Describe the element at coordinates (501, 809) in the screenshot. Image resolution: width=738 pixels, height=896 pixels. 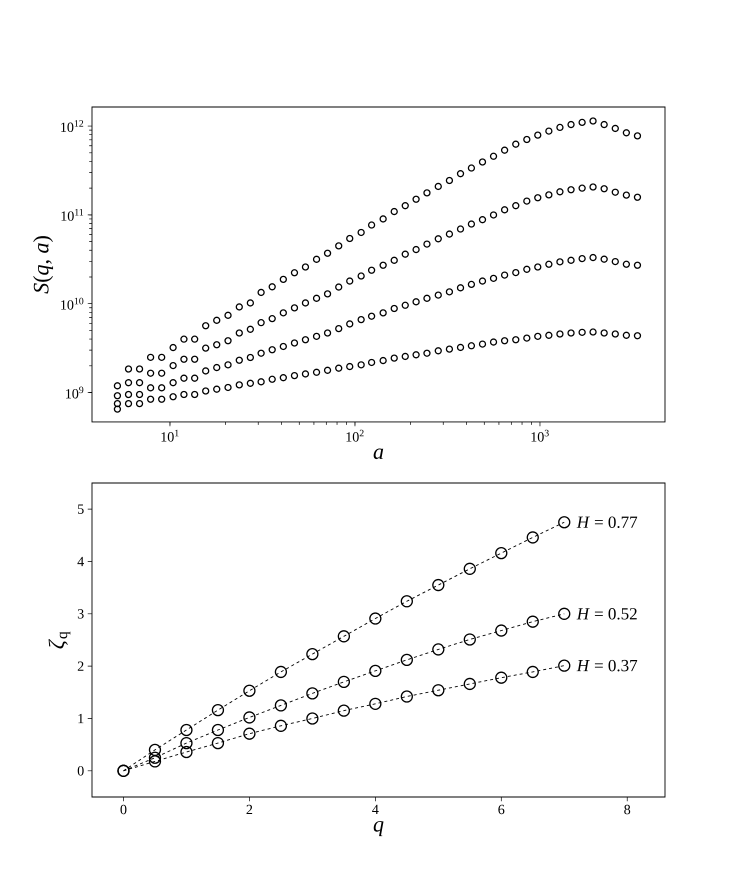
I see `x-tick-label: 6` at that location.